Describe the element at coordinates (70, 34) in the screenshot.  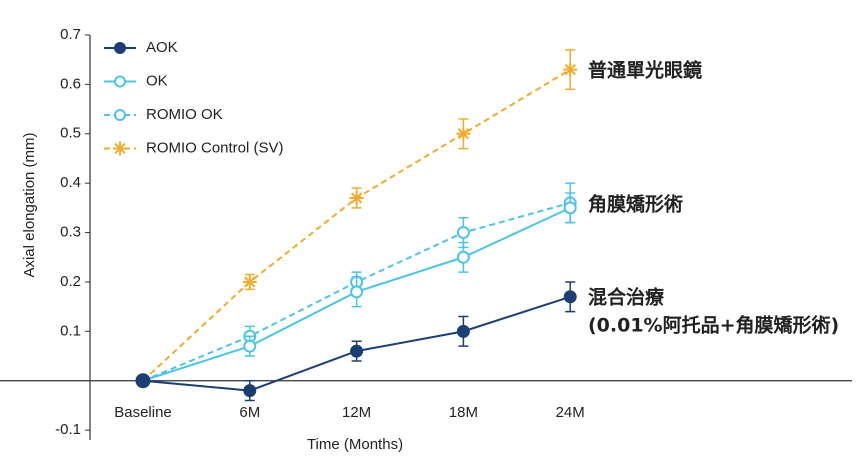
I see `y-tick-label: 0.7` at that location.